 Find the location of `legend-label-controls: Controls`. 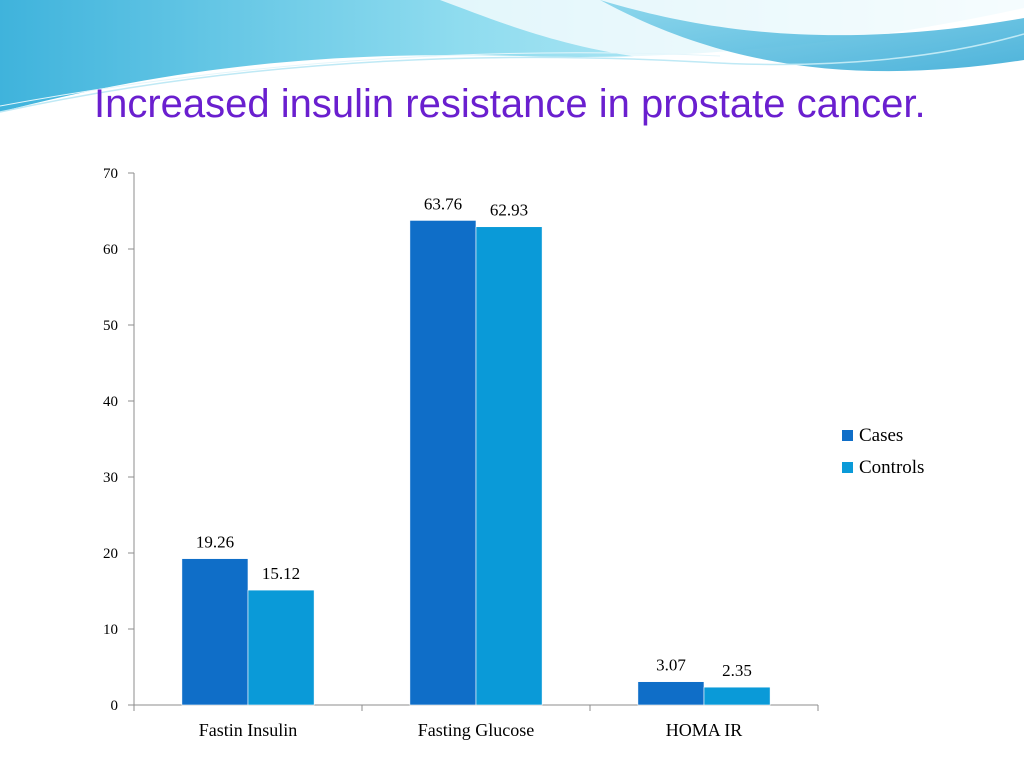

legend-label-controls: Controls is located at coordinates (891, 467).